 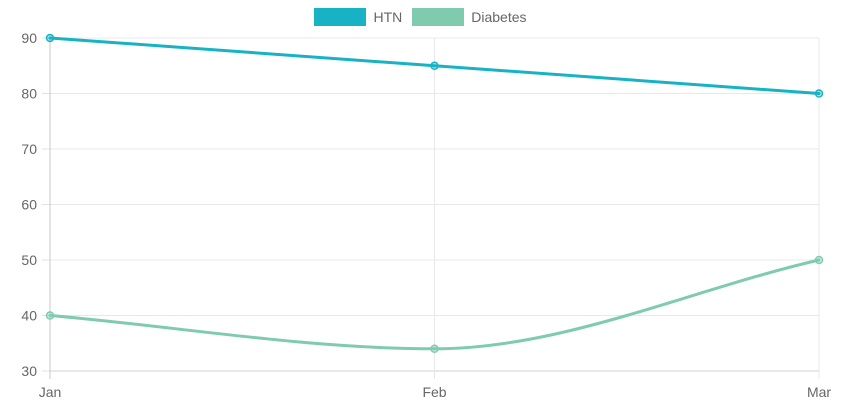 I want to click on y-tick-label: 80, so click(x=29, y=94).